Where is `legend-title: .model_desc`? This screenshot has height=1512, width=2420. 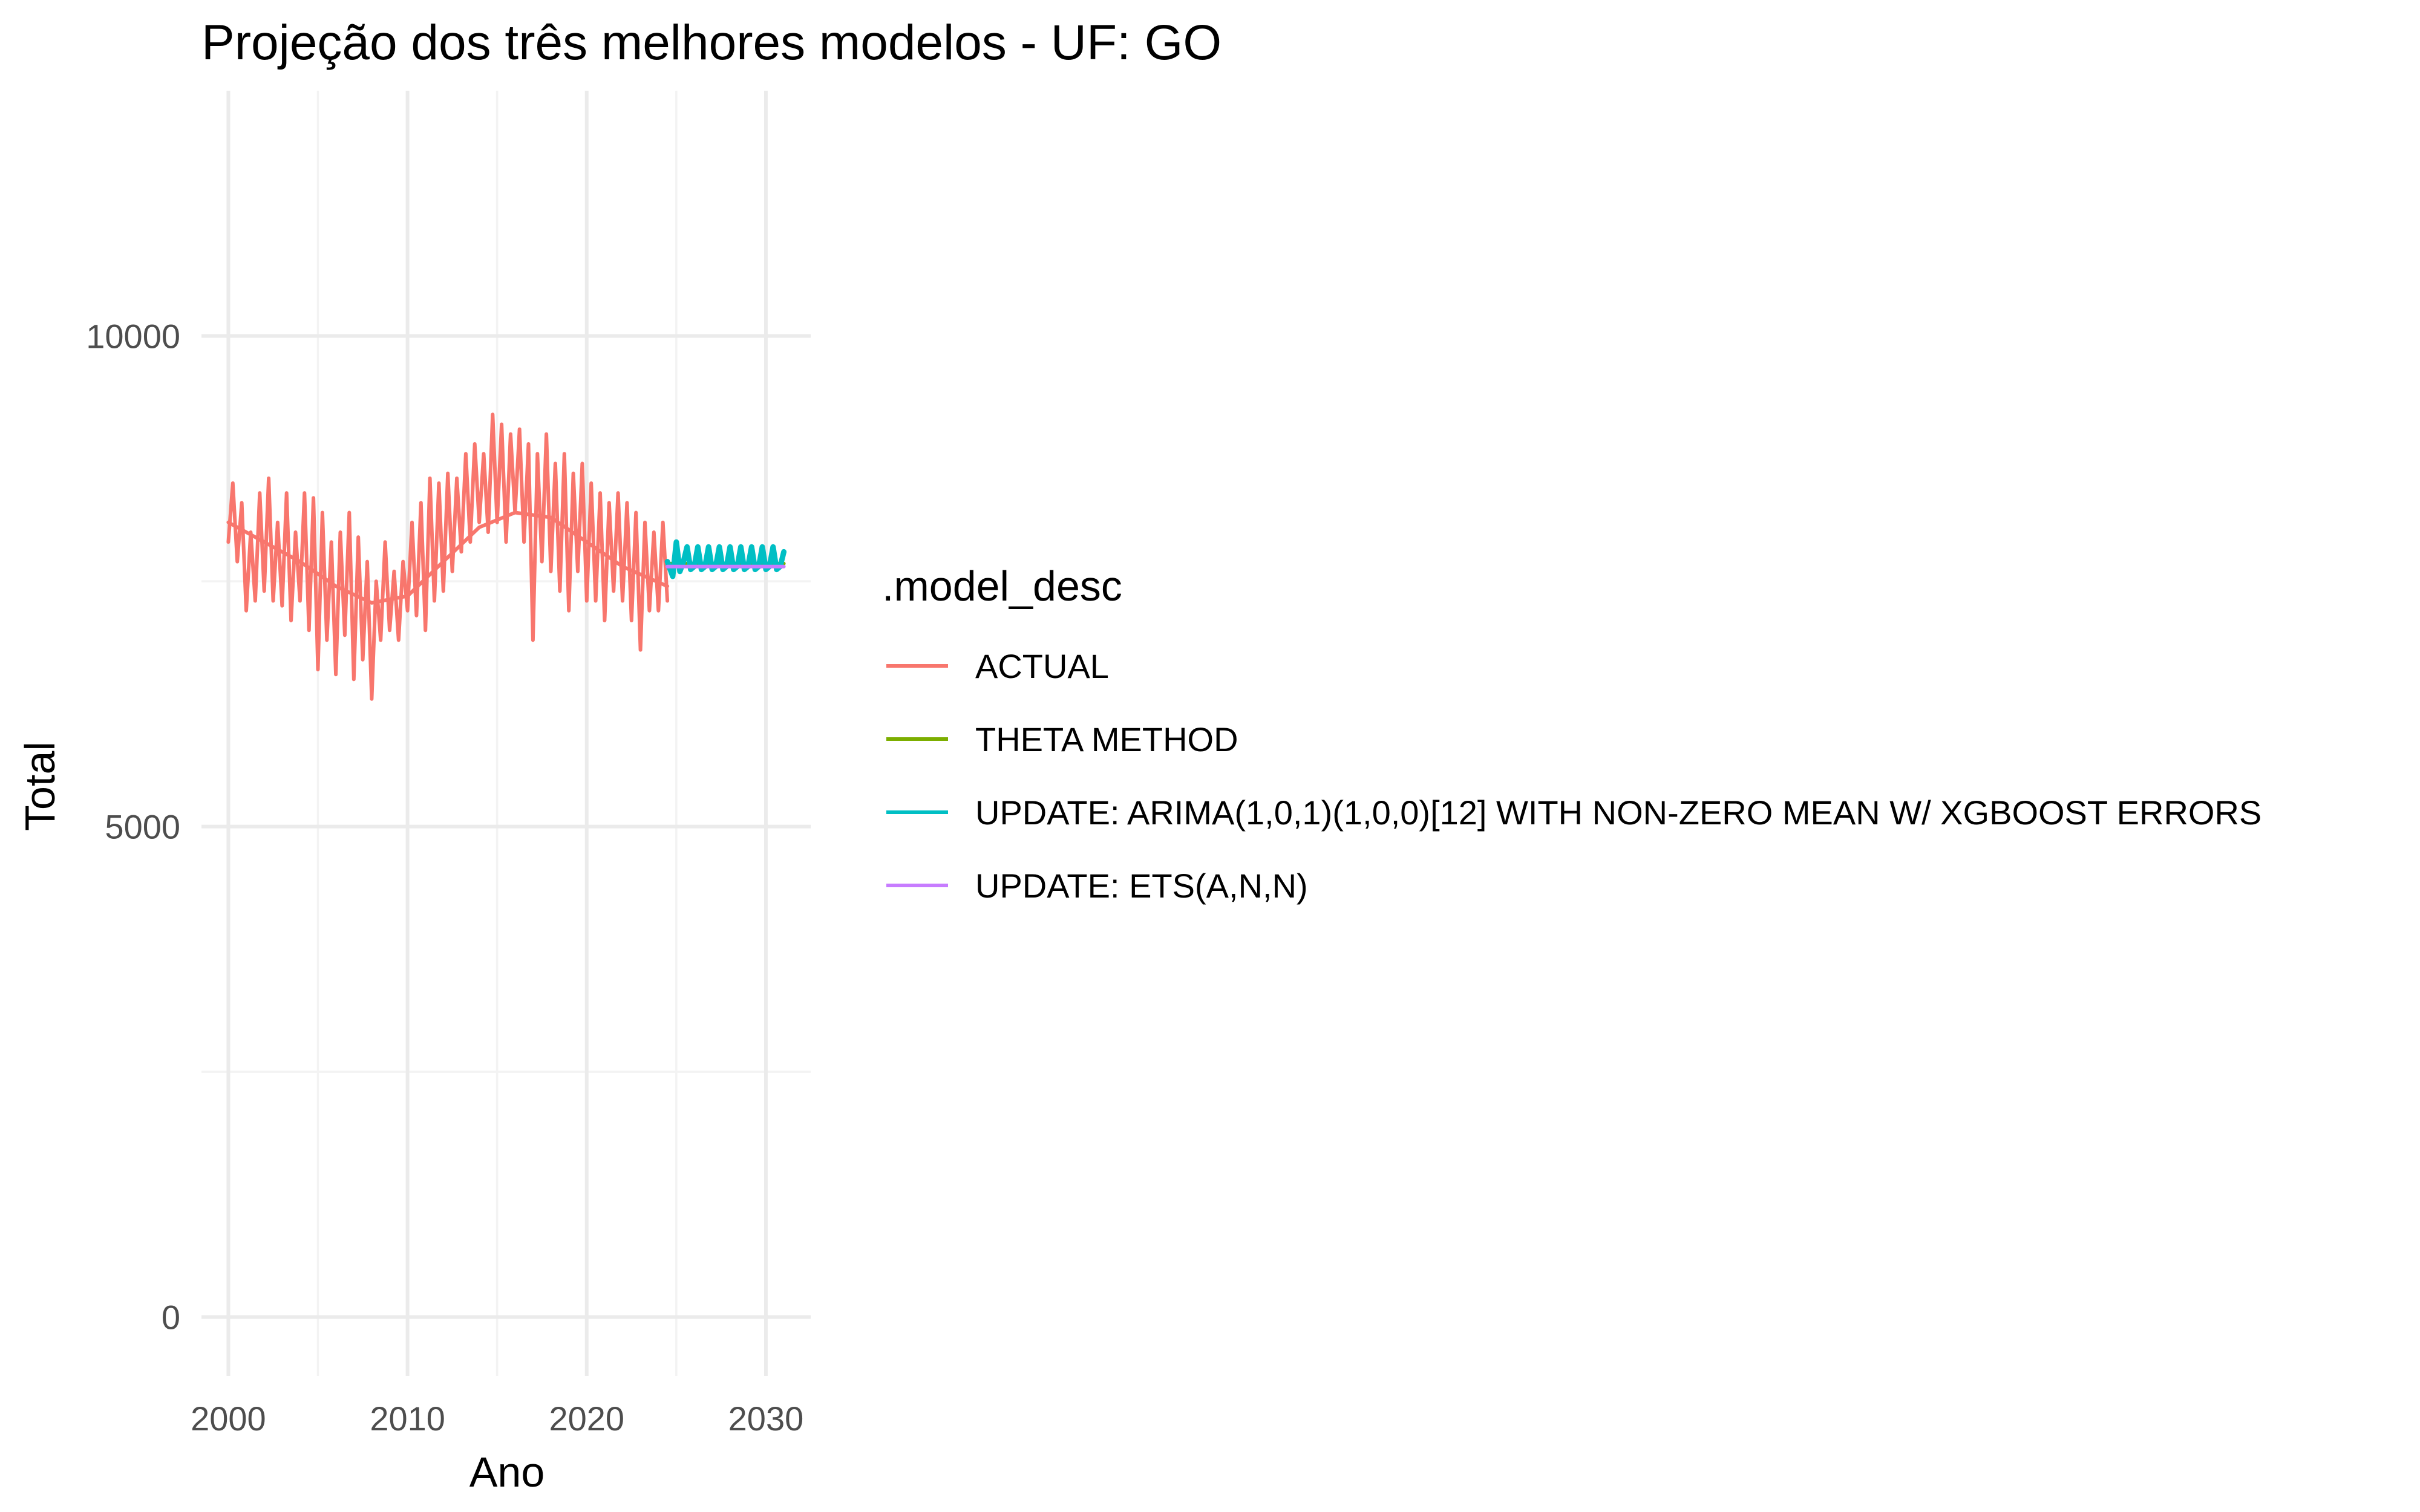 legend-title: .model_desc is located at coordinates (1002, 586).